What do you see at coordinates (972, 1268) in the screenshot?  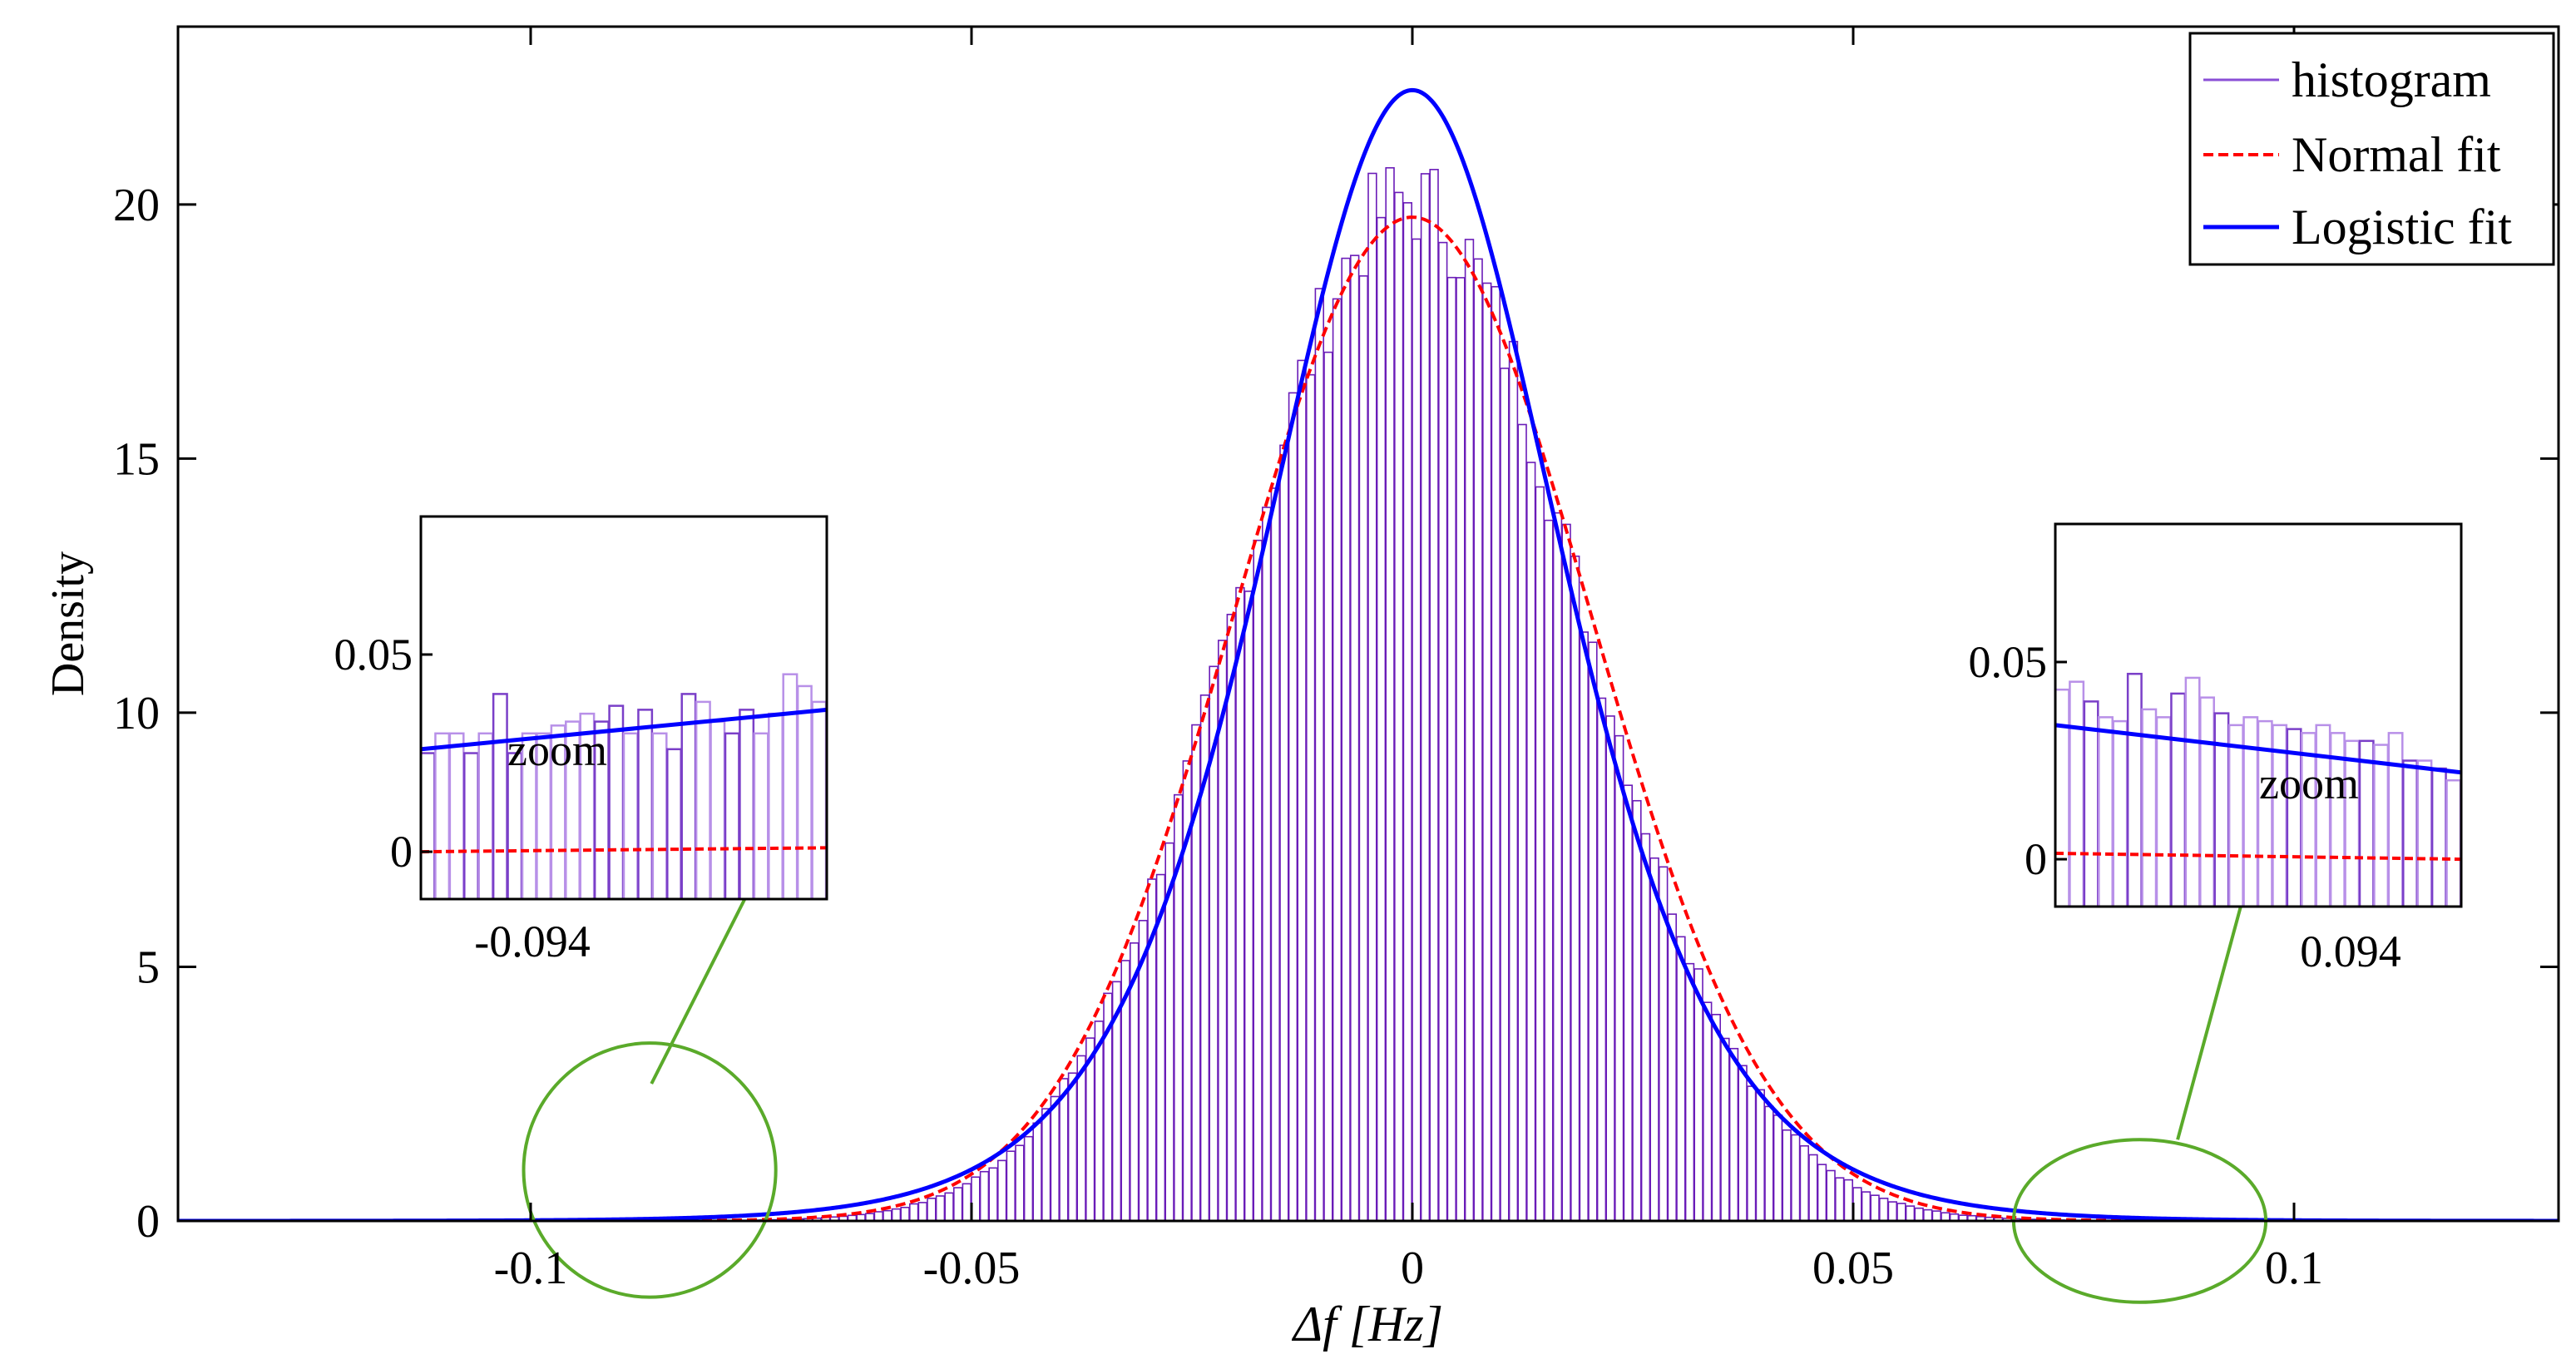 I see `x-tick-label: -0.05` at bounding box center [972, 1268].